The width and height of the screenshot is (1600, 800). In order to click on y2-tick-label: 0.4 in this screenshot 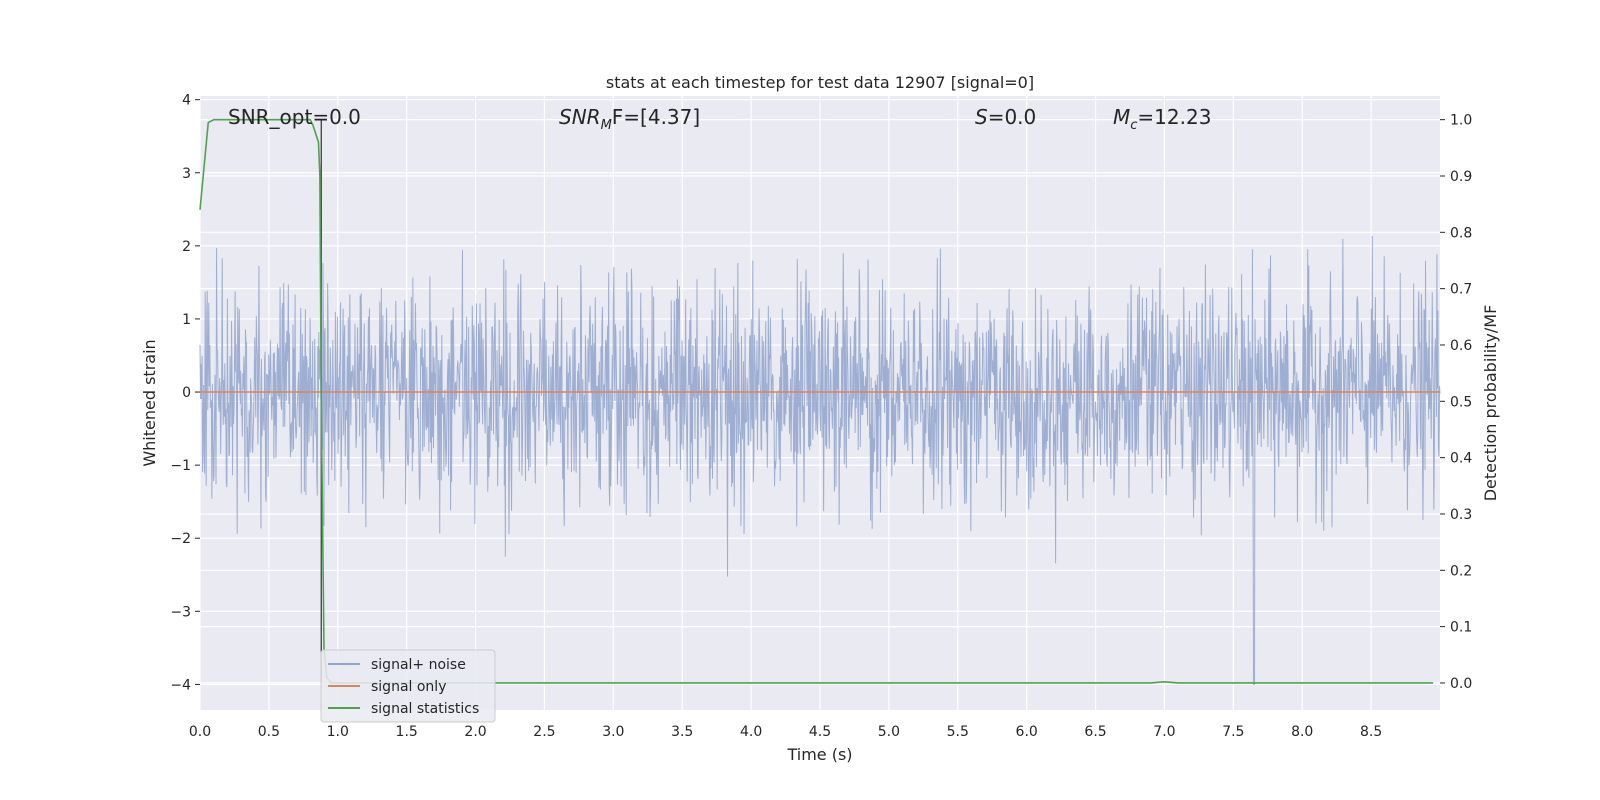, I will do `click(1461, 459)`.